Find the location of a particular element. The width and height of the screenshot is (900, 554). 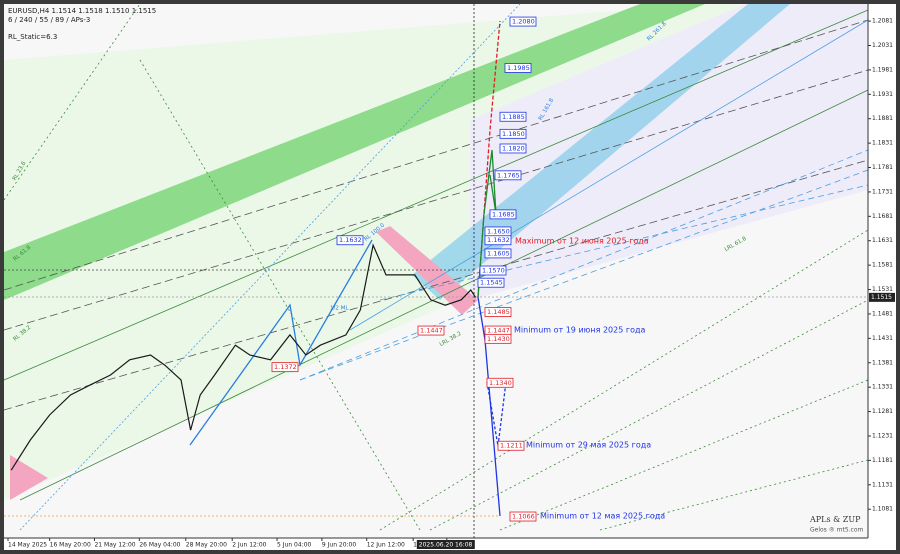

brand: APLs & ZUP is located at coordinates (835, 519).